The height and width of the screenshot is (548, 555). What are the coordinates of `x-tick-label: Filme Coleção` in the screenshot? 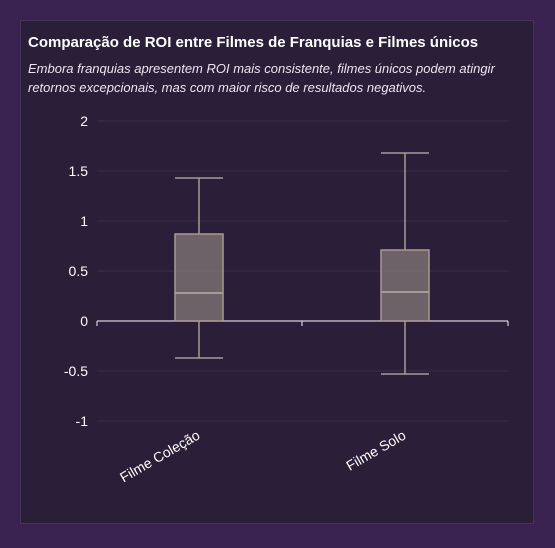 It's located at (160, 456).